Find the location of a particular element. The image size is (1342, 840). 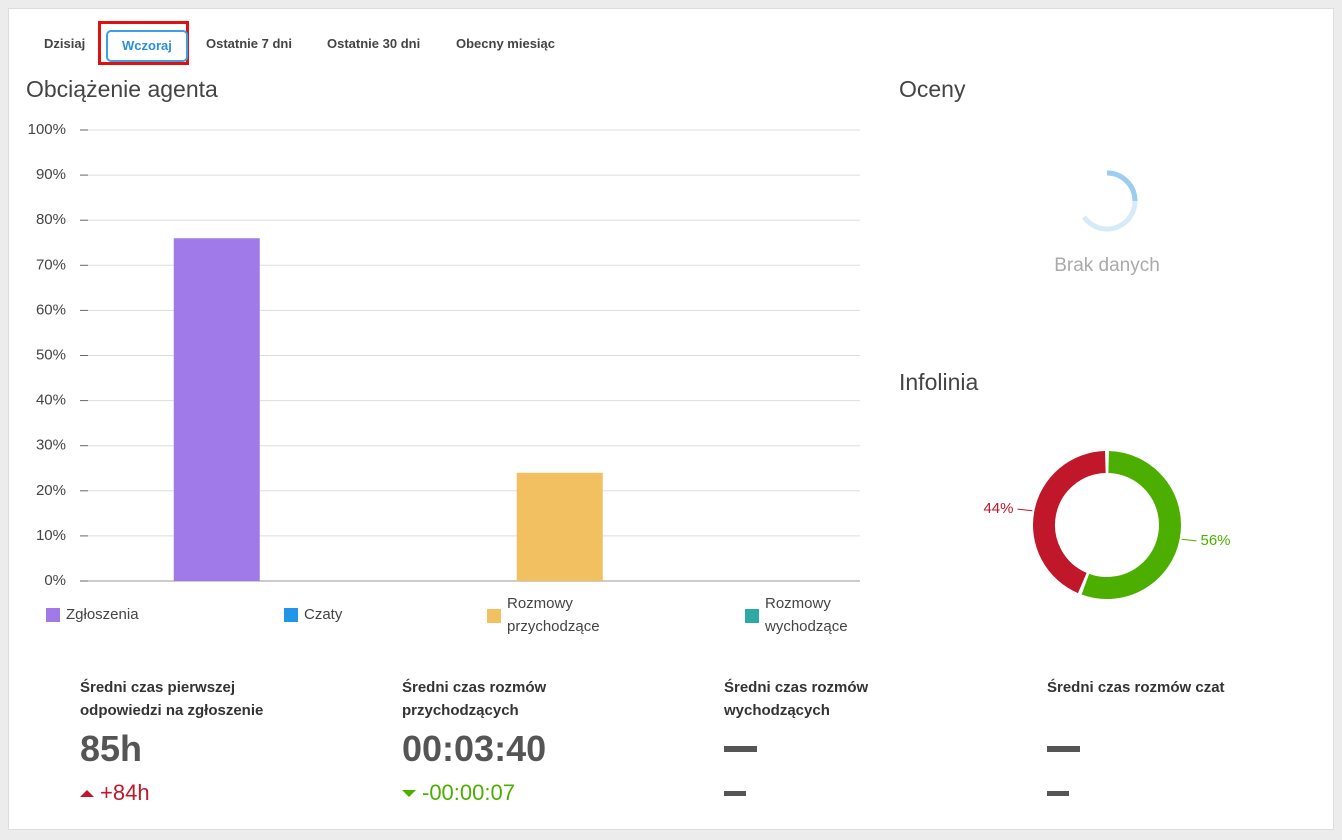

y-tick-label: 80% is located at coordinates (51, 219).